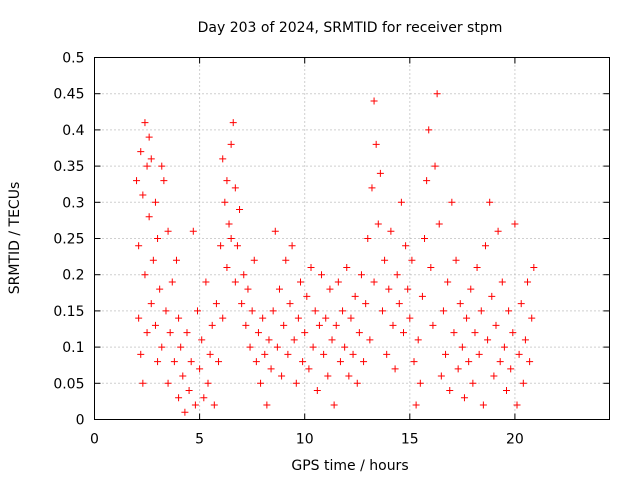 This screenshot has width=640, height=480. What do you see at coordinates (73, 131) in the screenshot?
I see `y-tick-label: 0.4` at bounding box center [73, 131].